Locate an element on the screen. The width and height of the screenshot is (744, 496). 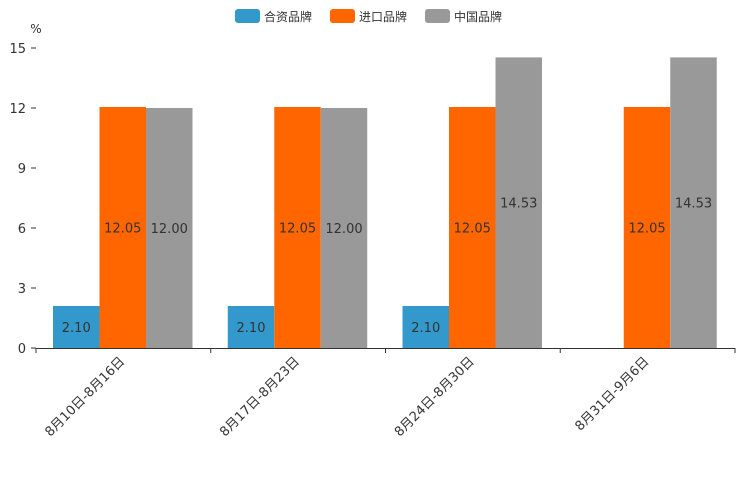
x-tick-label: 8月17日-8月23日 is located at coordinates (260, 397).